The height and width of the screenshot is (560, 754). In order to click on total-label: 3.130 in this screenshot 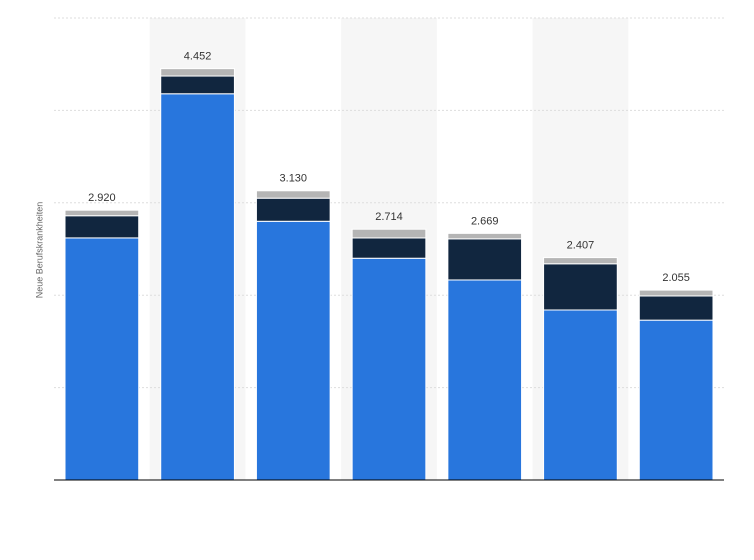, I will do `click(294, 179)`.